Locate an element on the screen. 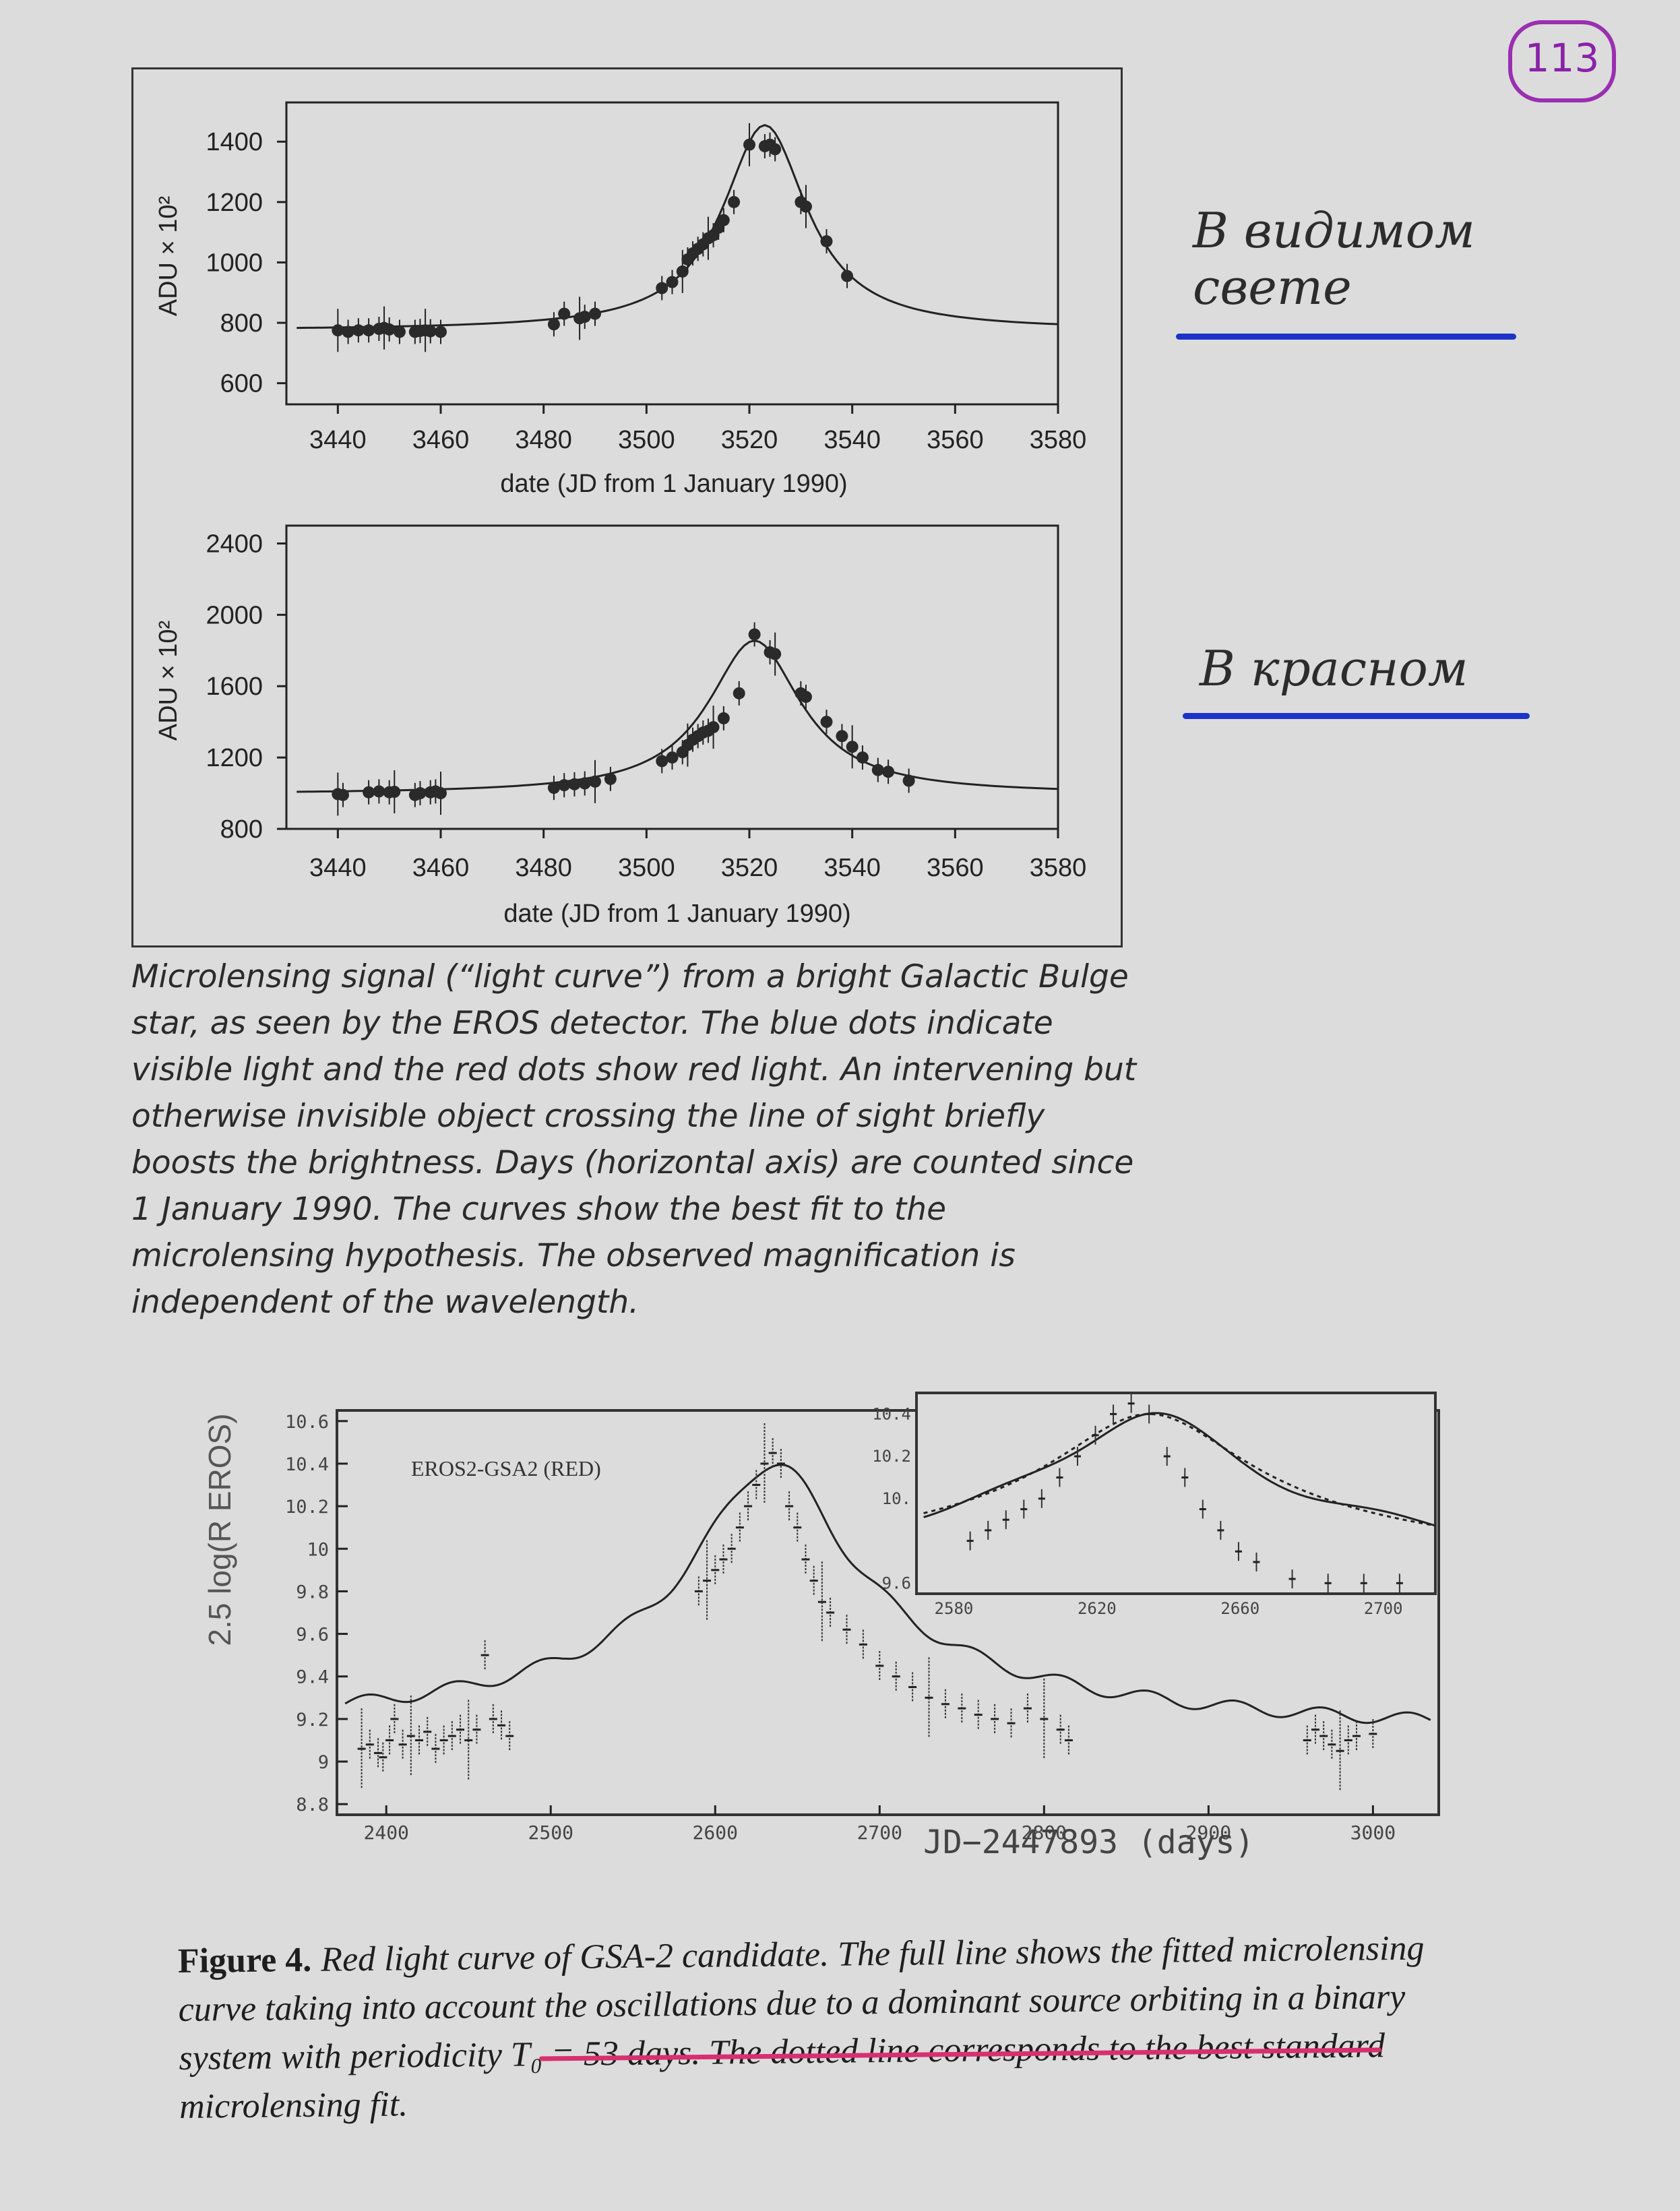  x-tick-label: 3480 is located at coordinates (543, 868).